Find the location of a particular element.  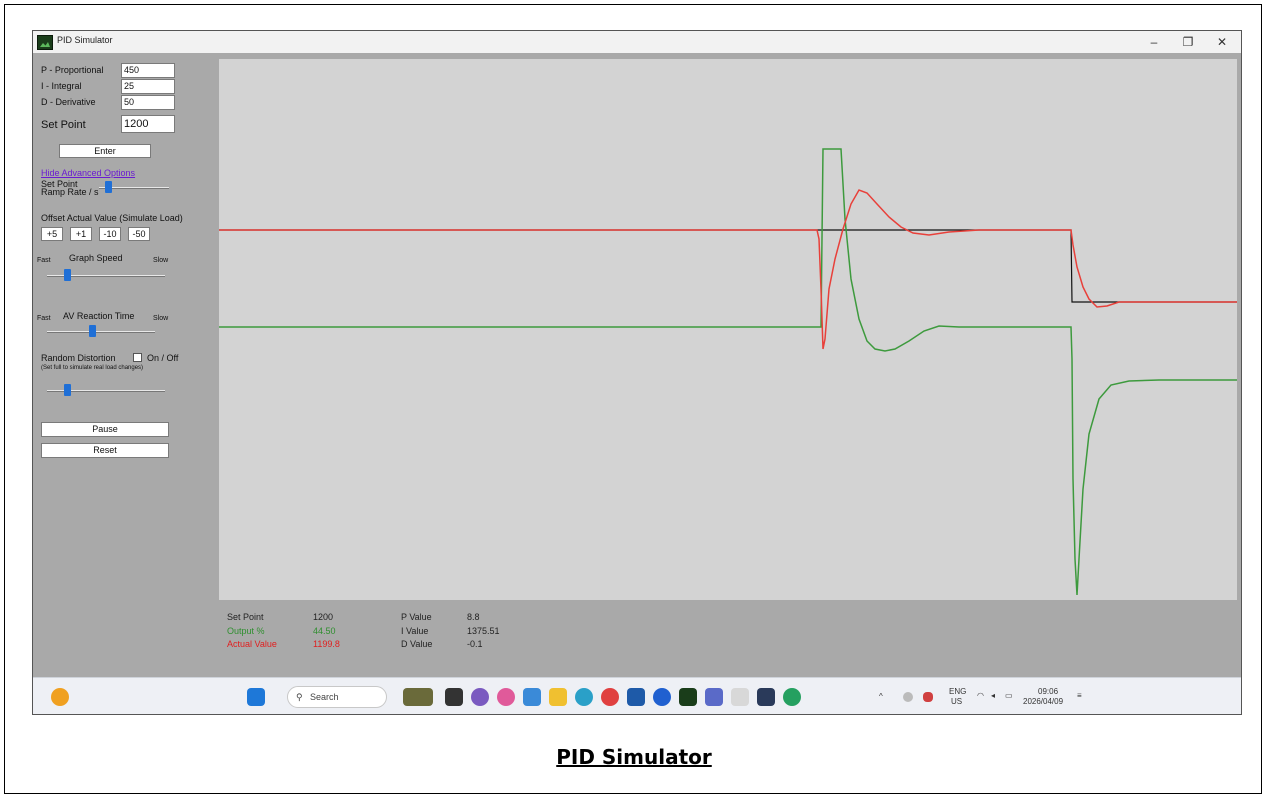

status-actual-label: Actual Value is located at coordinates (252, 644).